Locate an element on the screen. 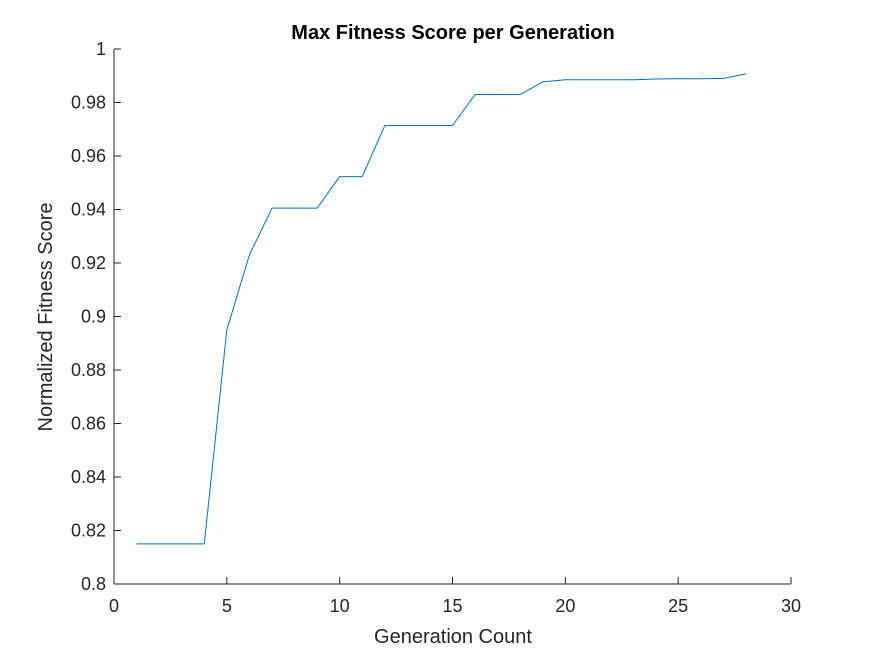 The image size is (875, 661). y-tick-label: 0.98 is located at coordinates (88, 103).